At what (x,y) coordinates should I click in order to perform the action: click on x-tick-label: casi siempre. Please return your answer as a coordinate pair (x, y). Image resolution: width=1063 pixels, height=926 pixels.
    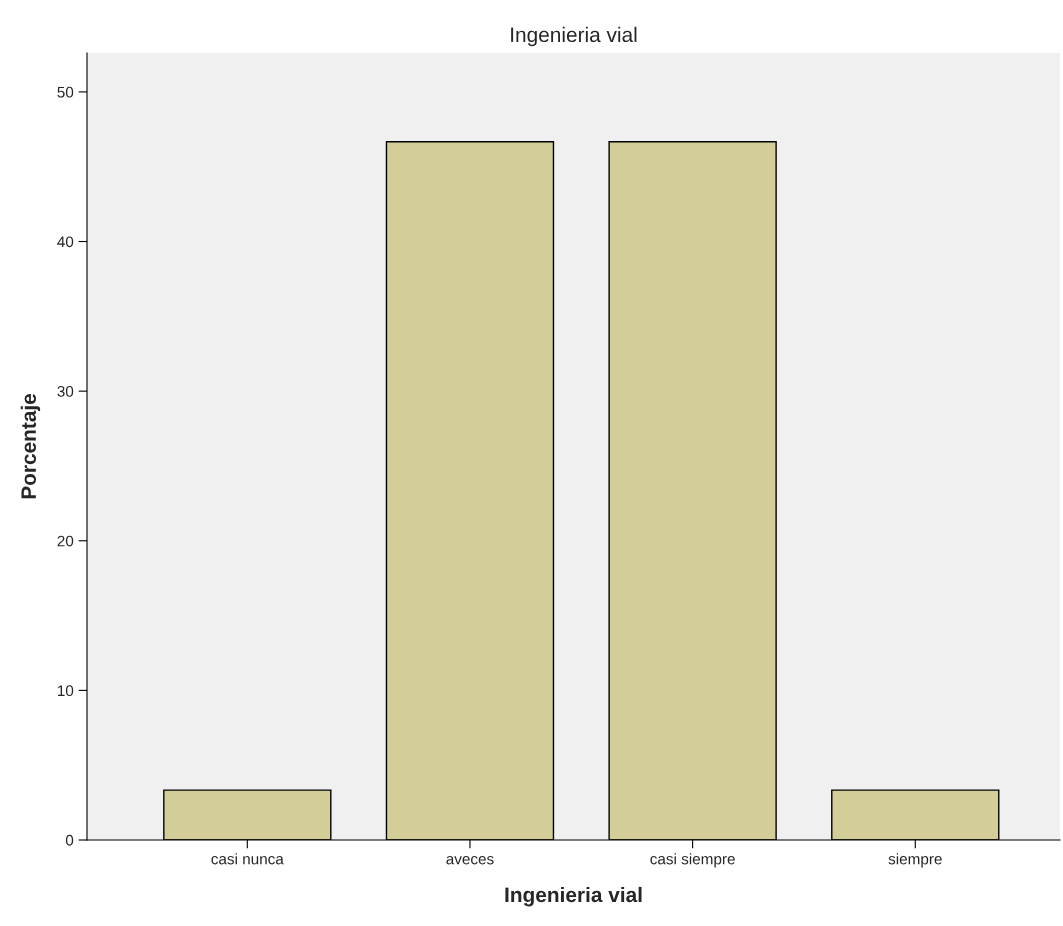
    Looking at the image, I should click on (692, 860).